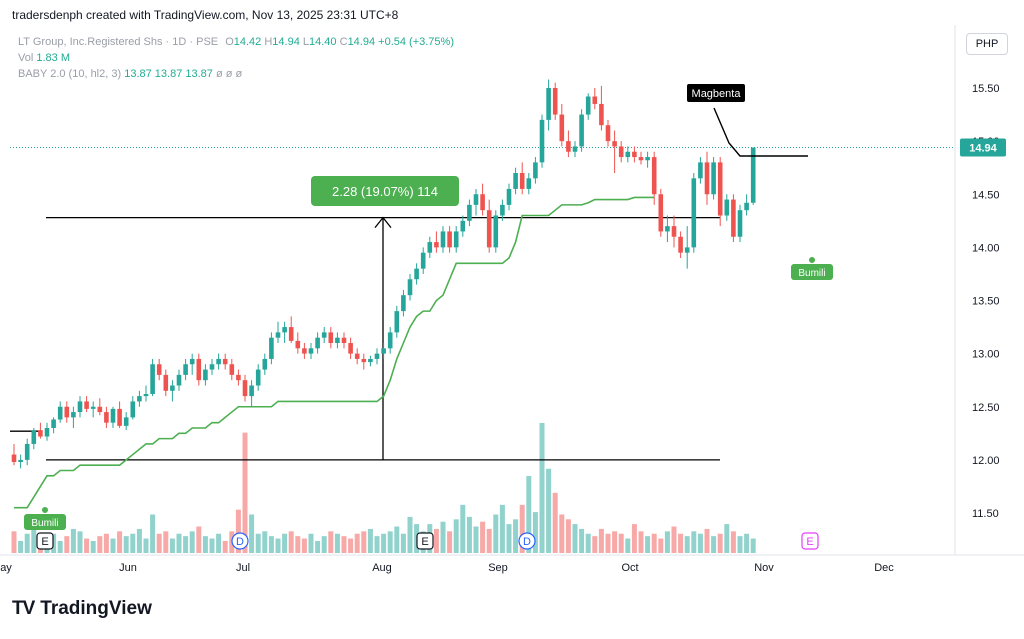  I want to click on tradingview-brand: TradingView, so click(96, 608).